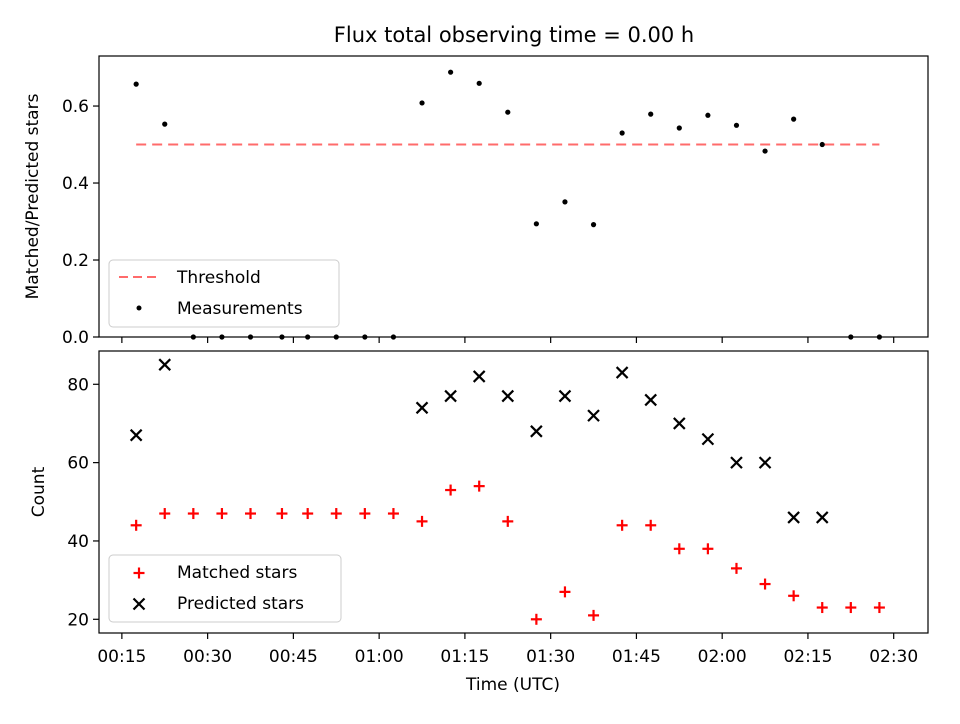 Image resolution: width=960 pixels, height=724 pixels. What do you see at coordinates (379, 657) in the screenshot?
I see `bottom-x-tick-label: 01:00` at bounding box center [379, 657].